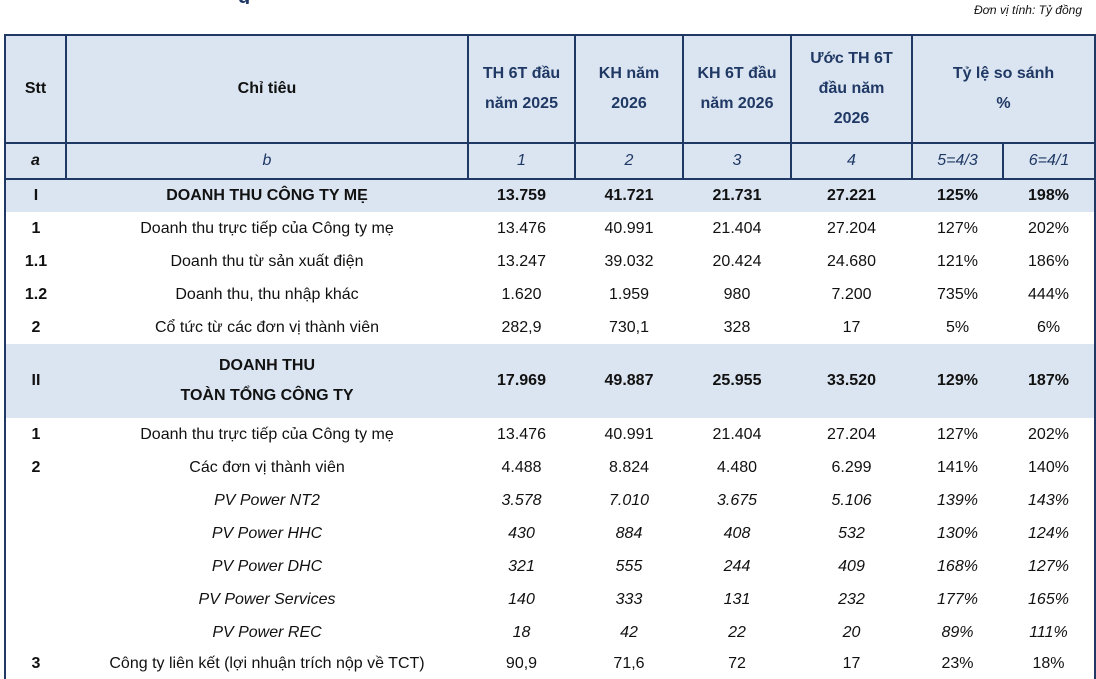  What do you see at coordinates (258, 2) in the screenshot?
I see `title-fragment: g` at bounding box center [258, 2].